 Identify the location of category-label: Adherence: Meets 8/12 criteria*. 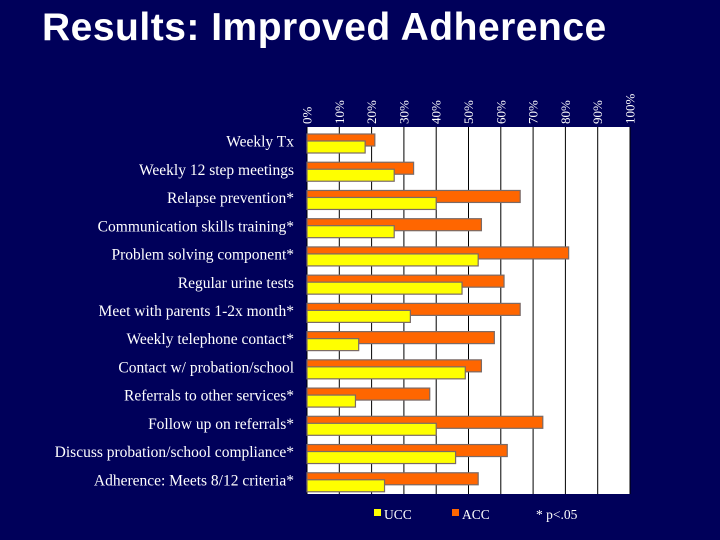
(194, 480).